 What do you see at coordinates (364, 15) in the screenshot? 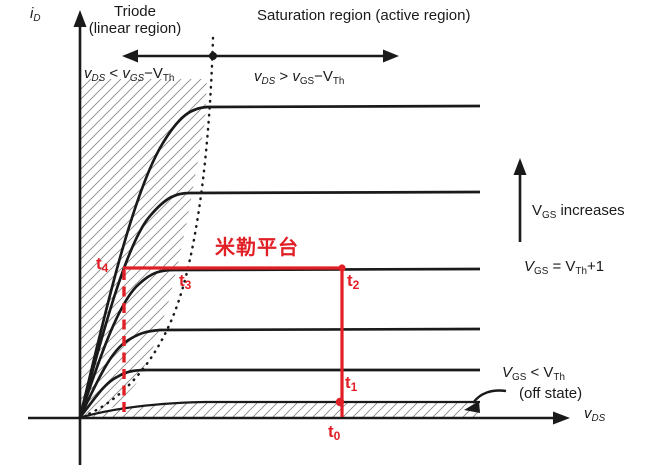
I see `saturation-region-title: Saturation region (active region)` at bounding box center [364, 15].